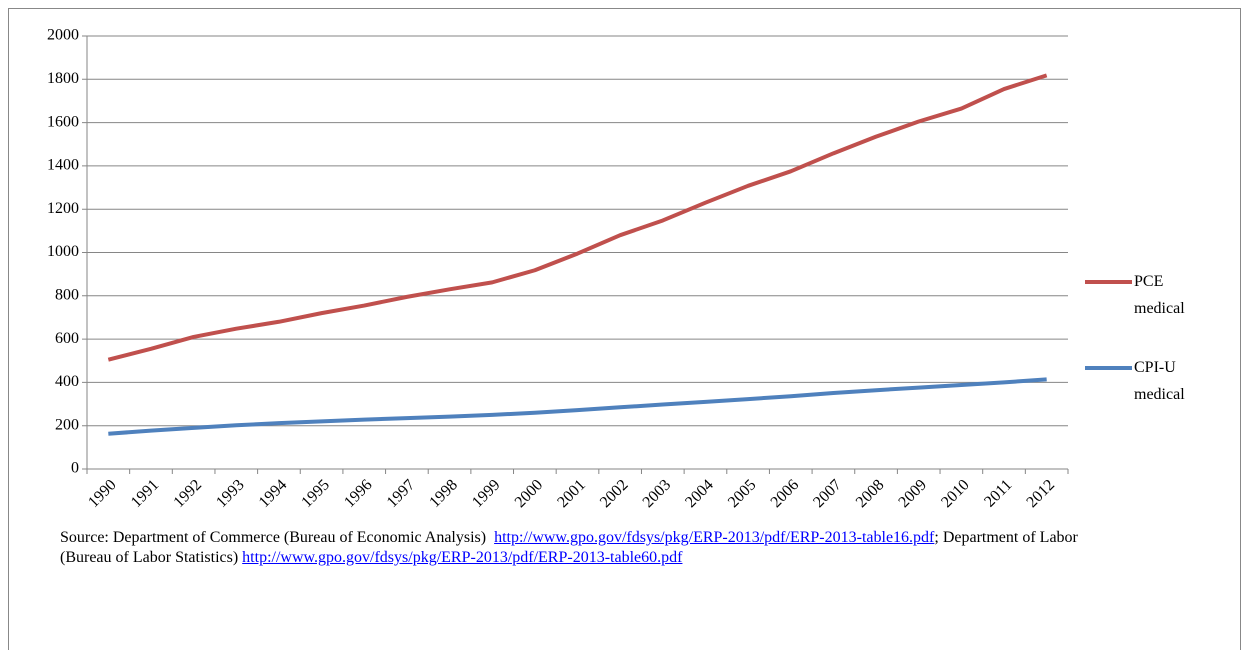 This screenshot has height=650, width=1249. I want to click on x-tick-label: 1999, so click(486, 493).